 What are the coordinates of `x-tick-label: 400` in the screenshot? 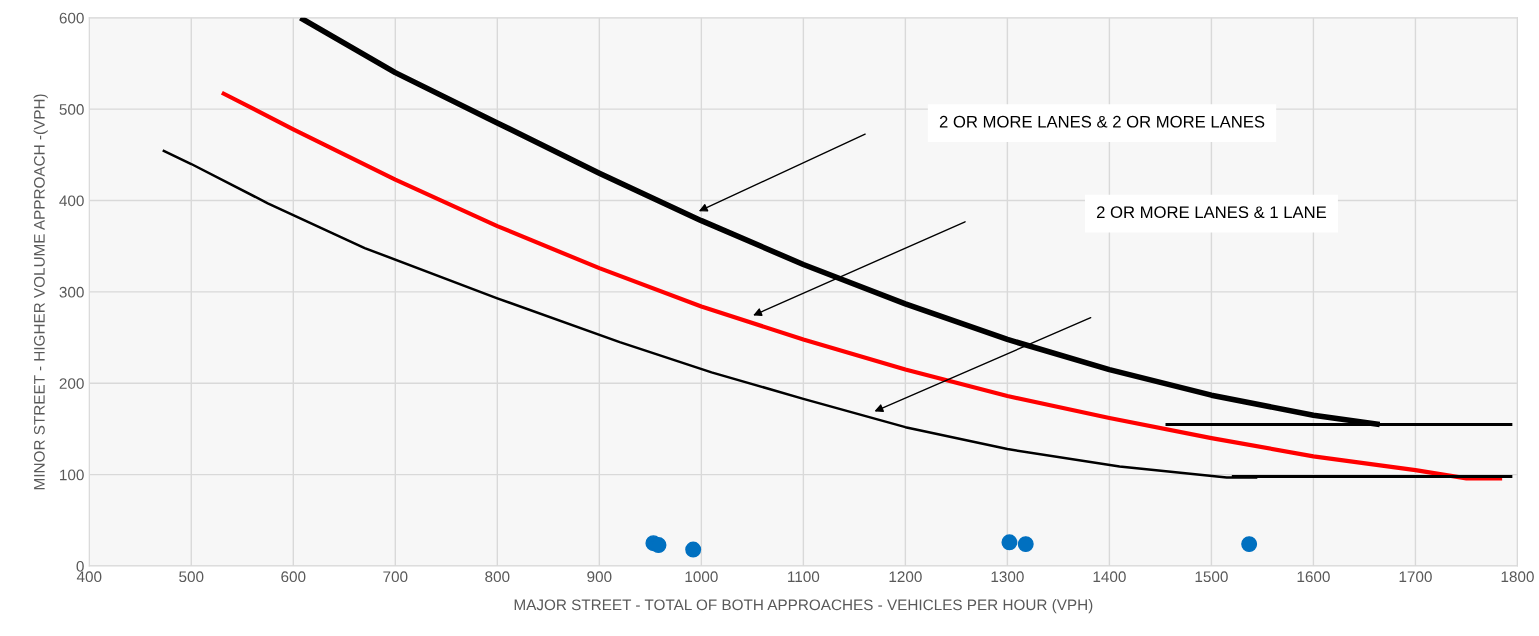 It's located at (89, 577).